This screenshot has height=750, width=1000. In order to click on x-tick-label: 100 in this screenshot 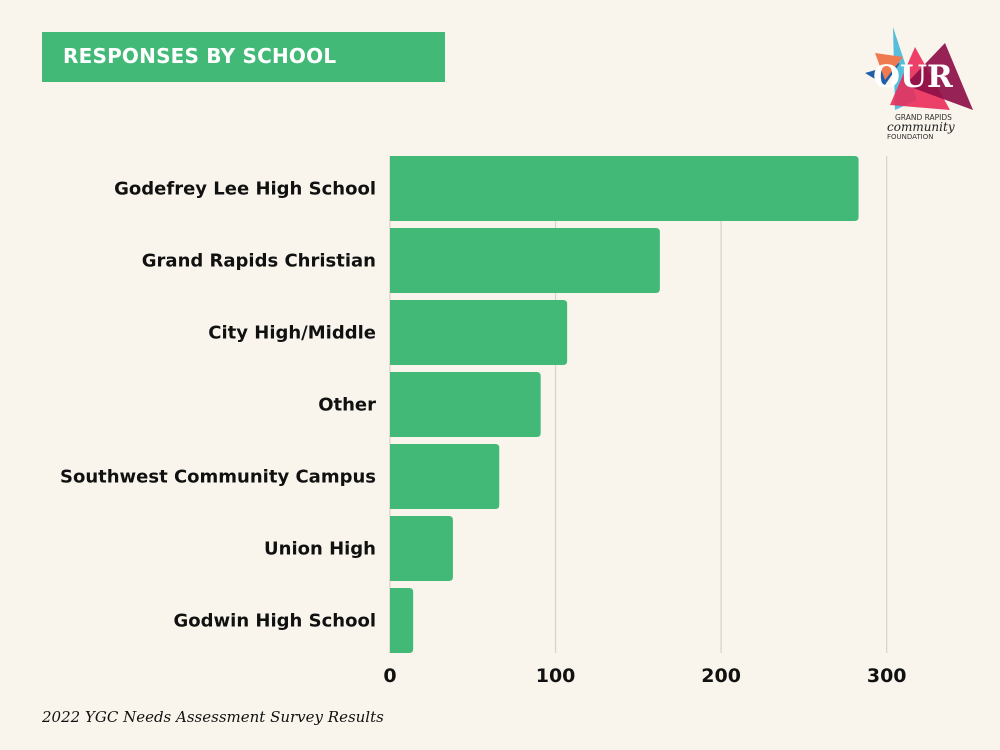, I will do `click(556, 676)`.